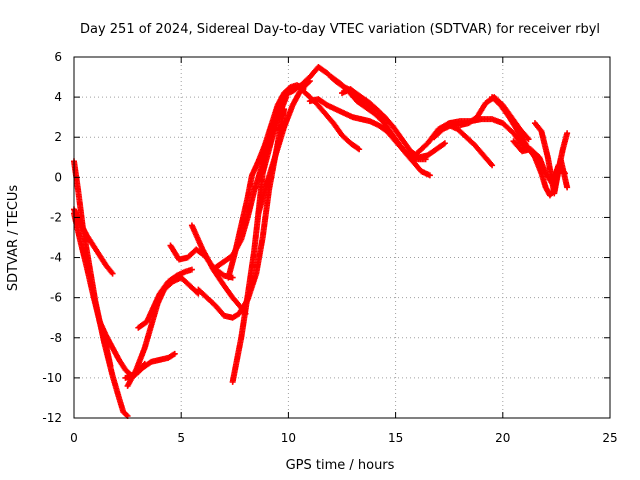  Describe the element at coordinates (609, 438) in the screenshot. I see `x-tick-label: 25` at that location.